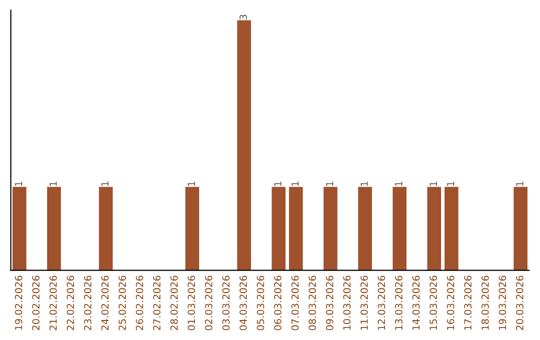 Image resolution: width=540 pixels, height=340 pixels. What do you see at coordinates (468, 303) in the screenshot?
I see `x-tick-label: 17.03.2026` at bounding box center [468, 303].